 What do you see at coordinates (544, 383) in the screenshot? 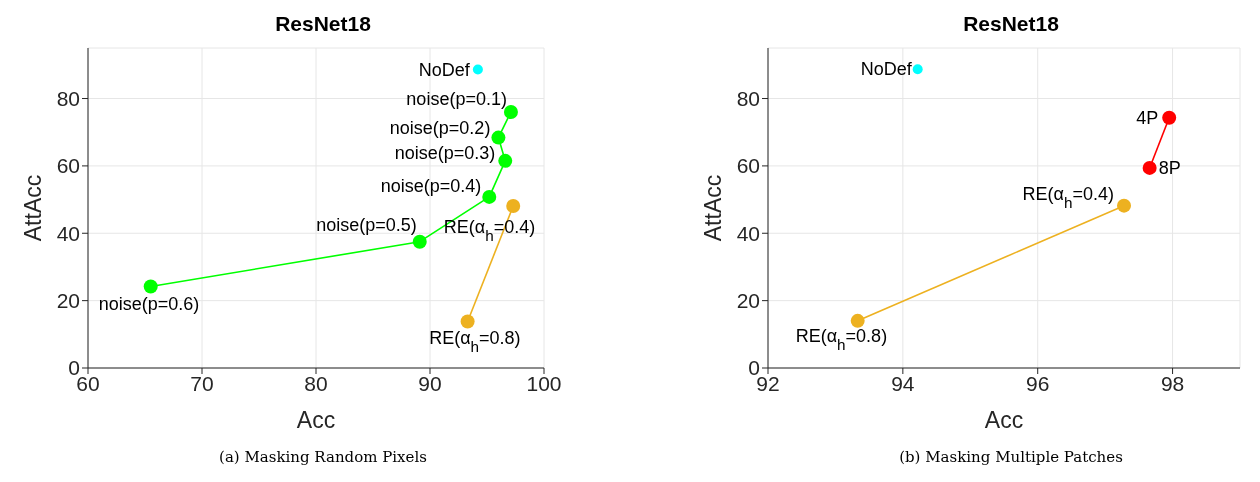
I see `x-tick-label: 100` at bounding box center [544, 383].